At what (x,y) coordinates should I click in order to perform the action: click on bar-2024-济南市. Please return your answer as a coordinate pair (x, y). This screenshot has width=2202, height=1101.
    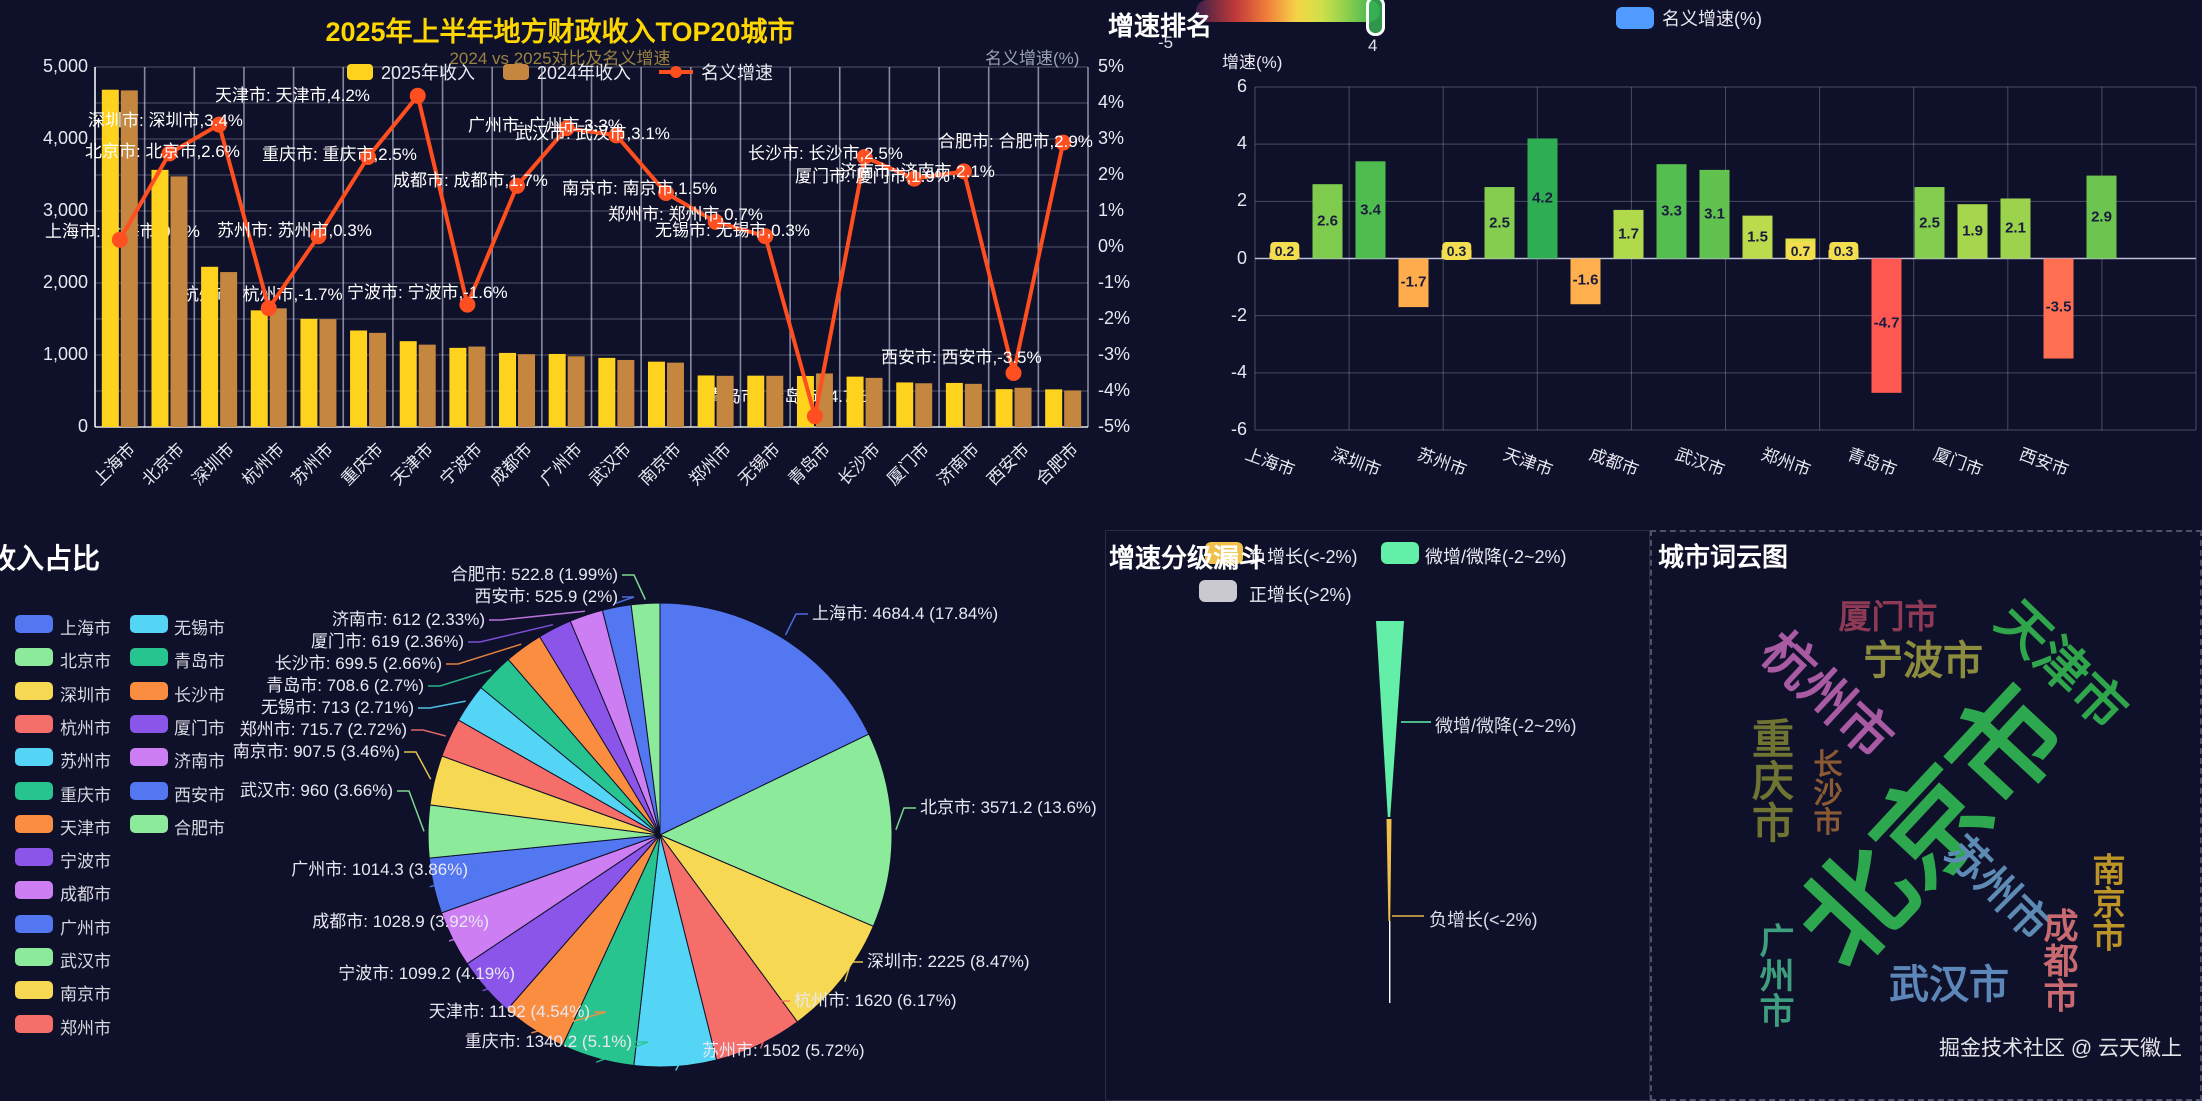
    Looking at the image, I should click on (973, 405).